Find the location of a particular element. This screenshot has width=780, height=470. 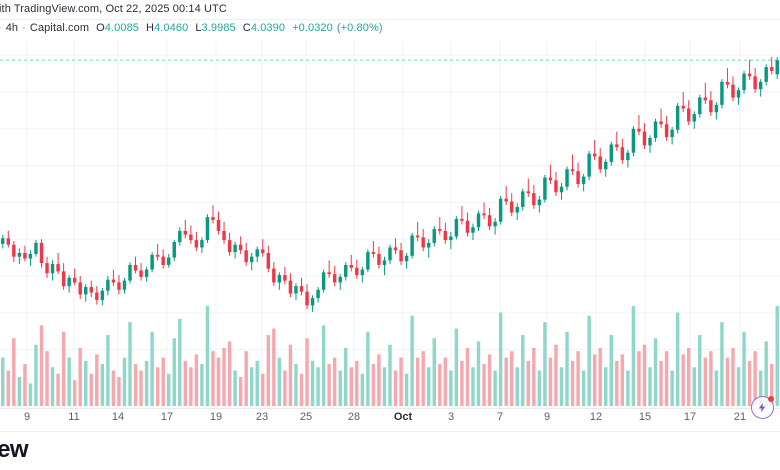

low-label: L is located at coordinates (198, 28).